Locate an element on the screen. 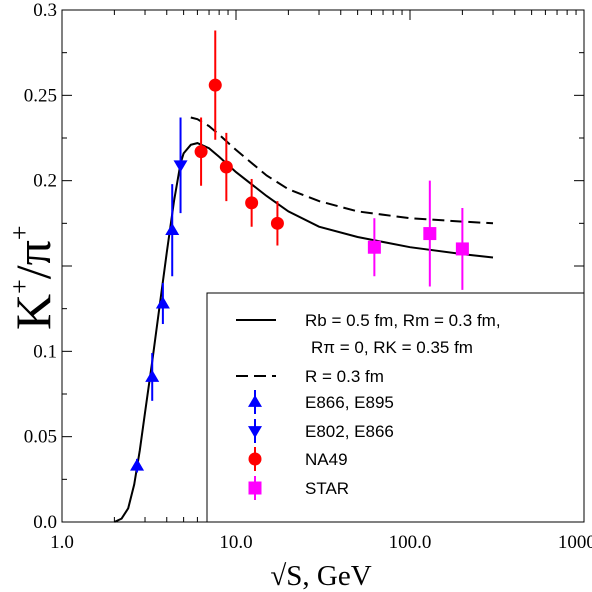 The height and width of the screenshot is (592, 592). x-axis-title: √S, GeV is located at coordinates (320, 576).